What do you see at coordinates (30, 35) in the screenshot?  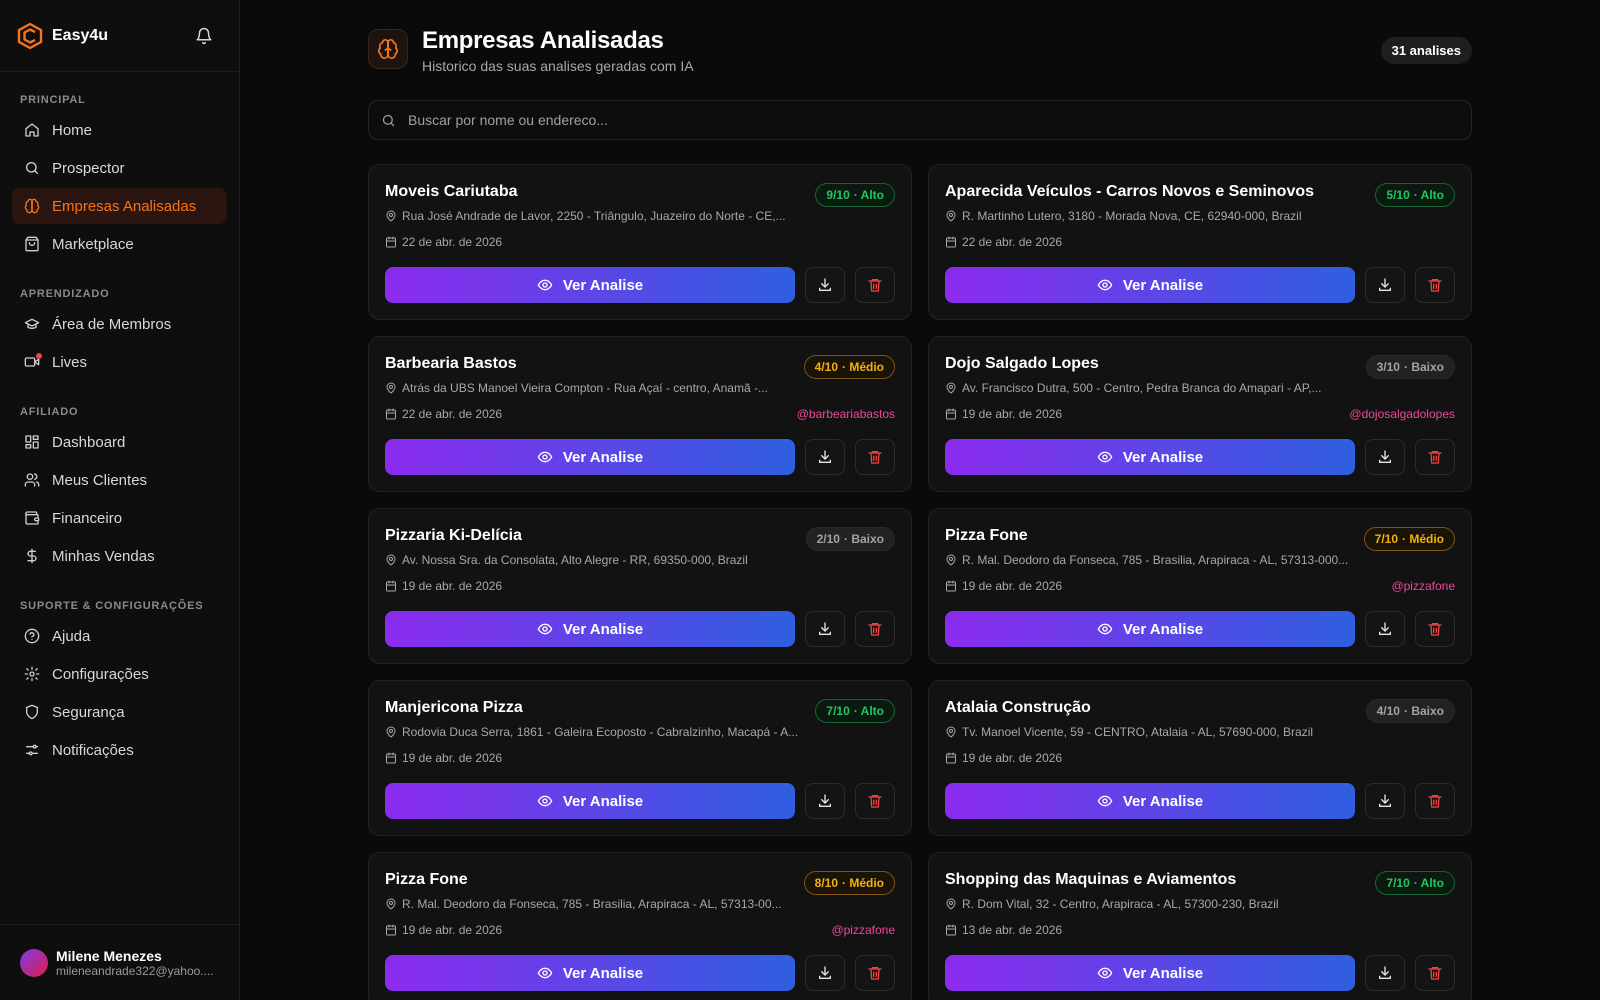 I see `logo-icon` at bounding box center [30, 35].